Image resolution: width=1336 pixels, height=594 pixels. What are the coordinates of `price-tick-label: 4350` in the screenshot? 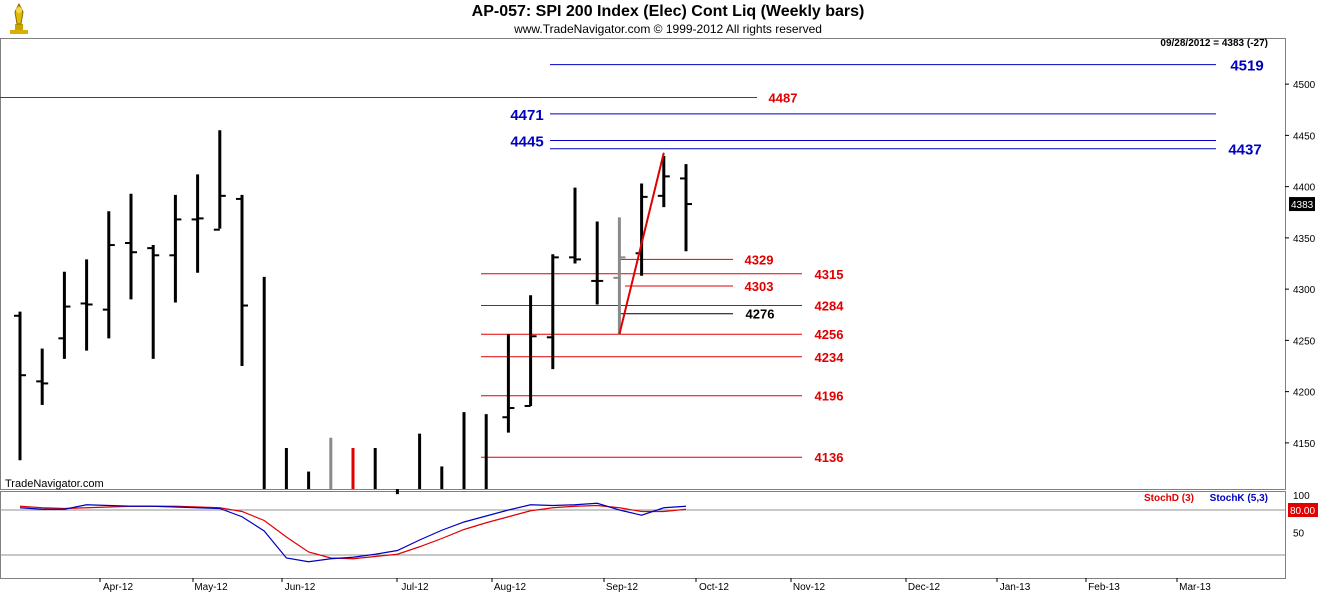 It's located at (1304, 239).